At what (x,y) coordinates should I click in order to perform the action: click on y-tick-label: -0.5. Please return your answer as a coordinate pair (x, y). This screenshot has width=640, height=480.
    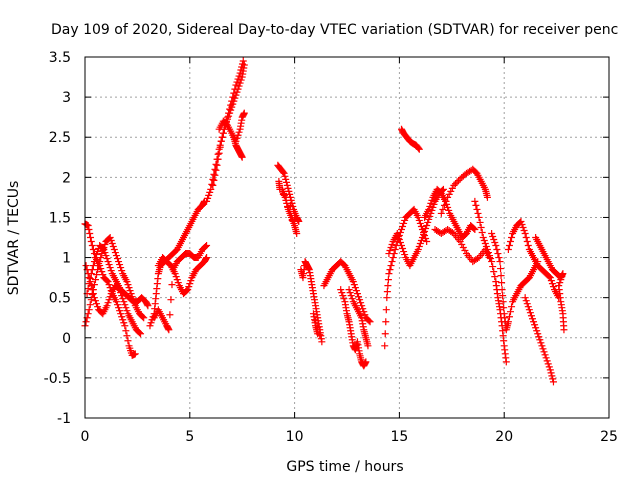
    Looking at the image, I should click on (57, 379).